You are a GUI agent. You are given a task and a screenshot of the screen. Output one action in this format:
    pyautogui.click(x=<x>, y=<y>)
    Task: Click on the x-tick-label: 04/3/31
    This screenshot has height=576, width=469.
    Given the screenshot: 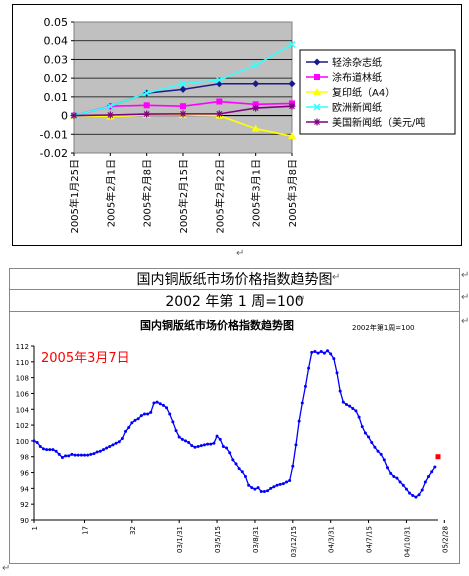 What is the action you would take?
    pyautogui.click(x=332, y=539)
    